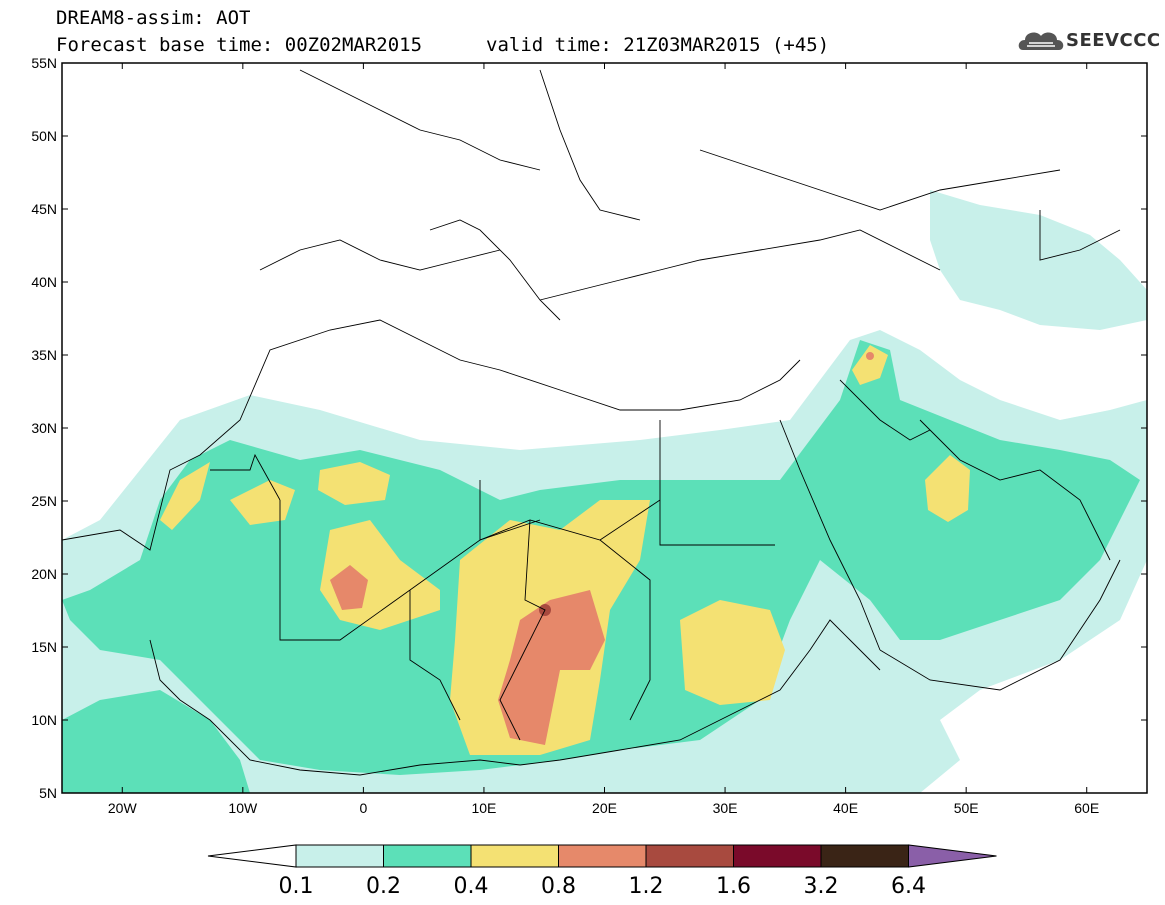 This screenshot has height=905, width=1165. Describe the element at coordinates (239, 45) in the screenshot. I see `forecast-base-time: Forecast base time: 00Z02MAR2015` at that location.